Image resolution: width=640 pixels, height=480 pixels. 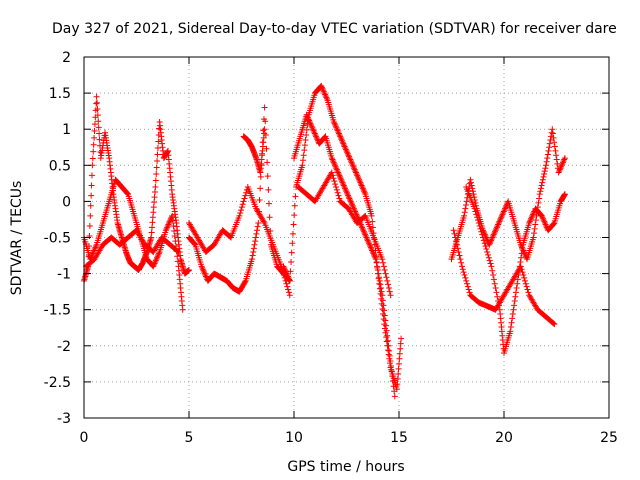 What do you see at coordinates (344, 255) in the screenshot?
I see `series-track-h` at bounding box center [344, 255].